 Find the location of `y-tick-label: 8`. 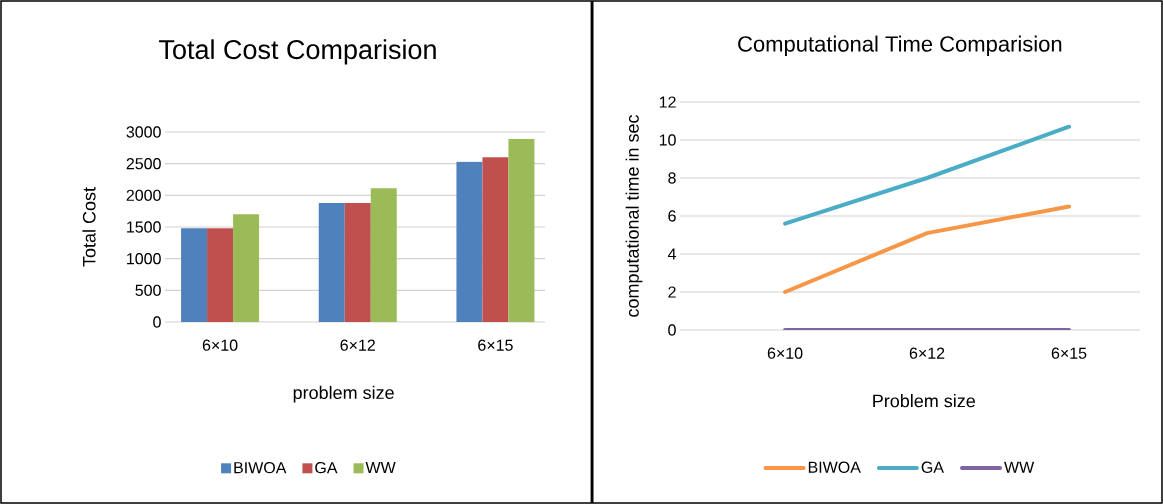

y-tick-label: 8 is located at coordinates (672, 178).